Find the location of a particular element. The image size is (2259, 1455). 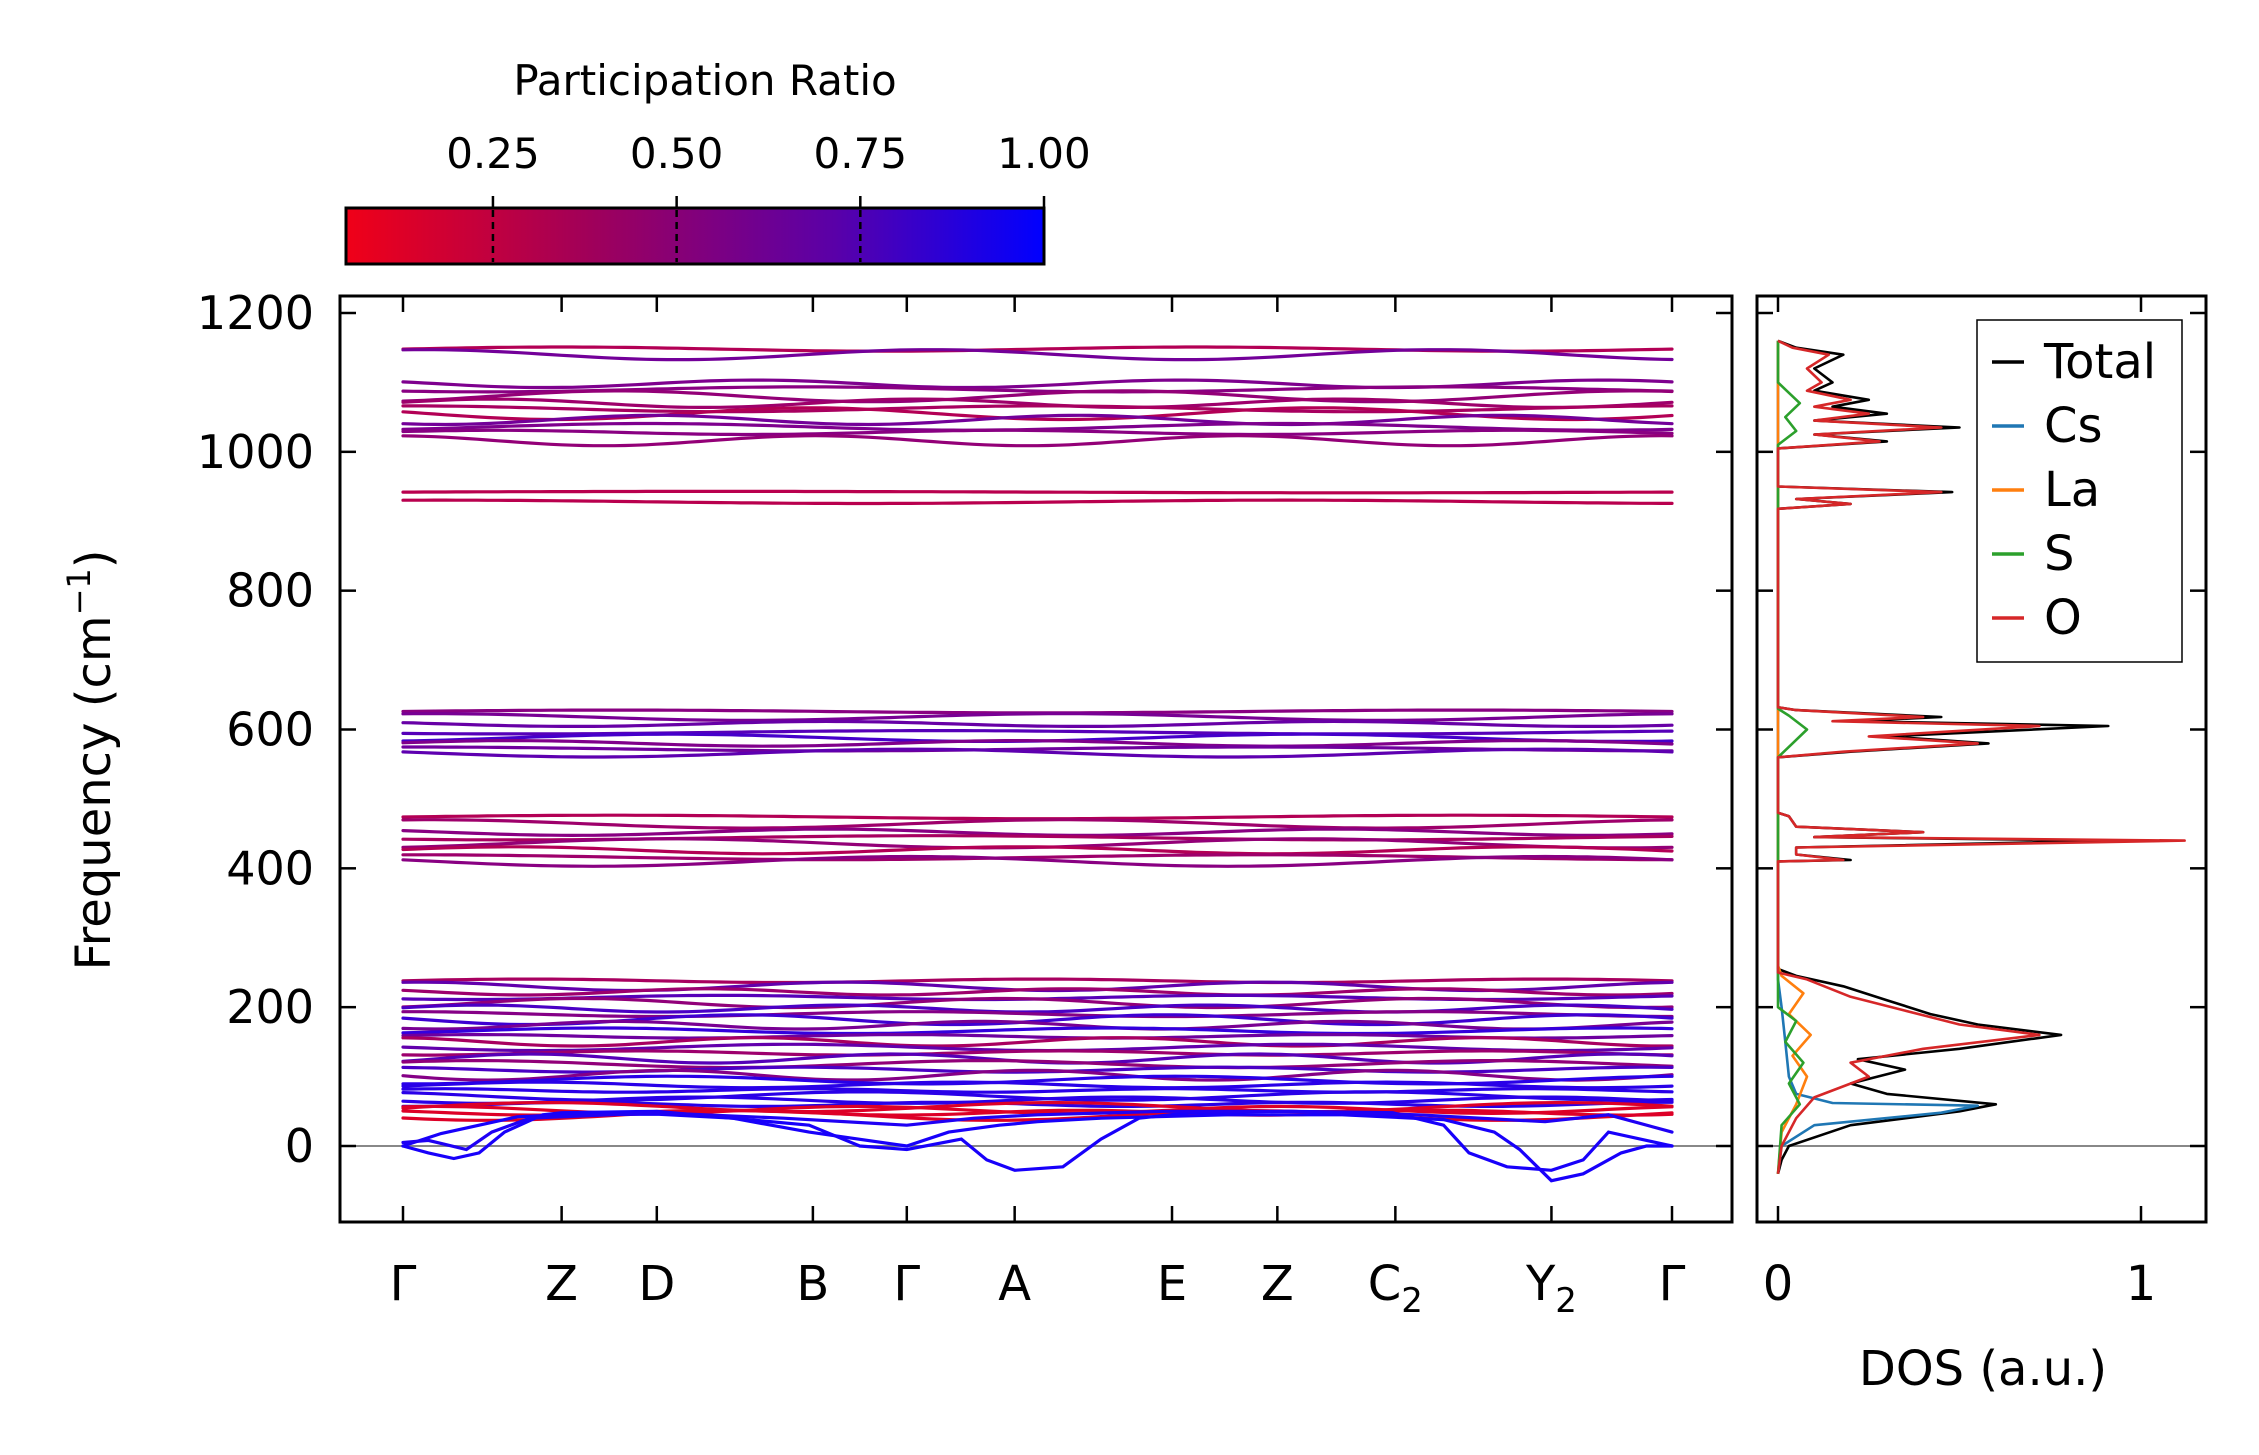

y-tick-label: 0 is located at coordinates (299, 1146).